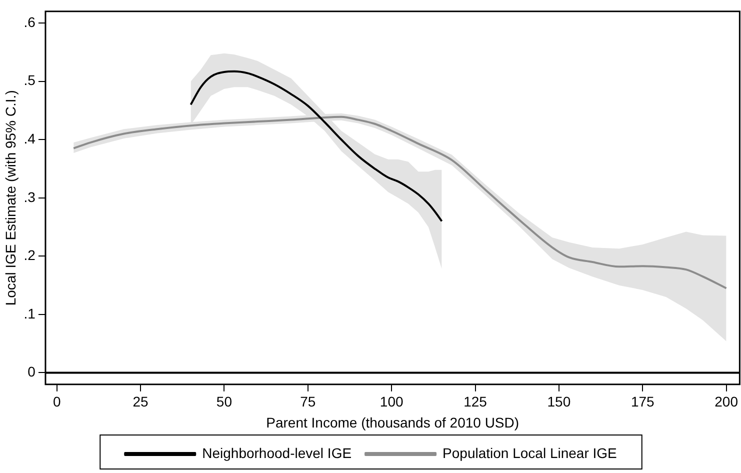 Image resolution: width=741 pixels, height=473 pixels. What do you see at coordinates (56, 402) in the screenshot?
I see `x-tick-label: 0` at bounding box center [56, 402].